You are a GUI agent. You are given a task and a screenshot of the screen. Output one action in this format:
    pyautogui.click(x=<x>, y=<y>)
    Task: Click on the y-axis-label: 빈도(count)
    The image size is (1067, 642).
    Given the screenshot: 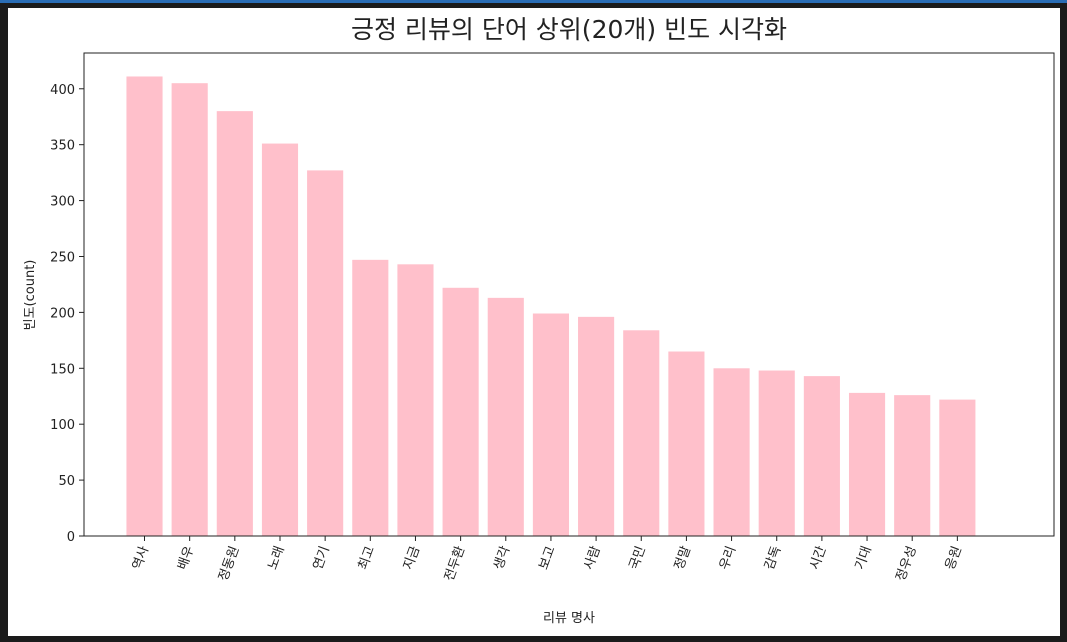 What is the action you would take?
    pyautogui.click(x=30, y=295)
    